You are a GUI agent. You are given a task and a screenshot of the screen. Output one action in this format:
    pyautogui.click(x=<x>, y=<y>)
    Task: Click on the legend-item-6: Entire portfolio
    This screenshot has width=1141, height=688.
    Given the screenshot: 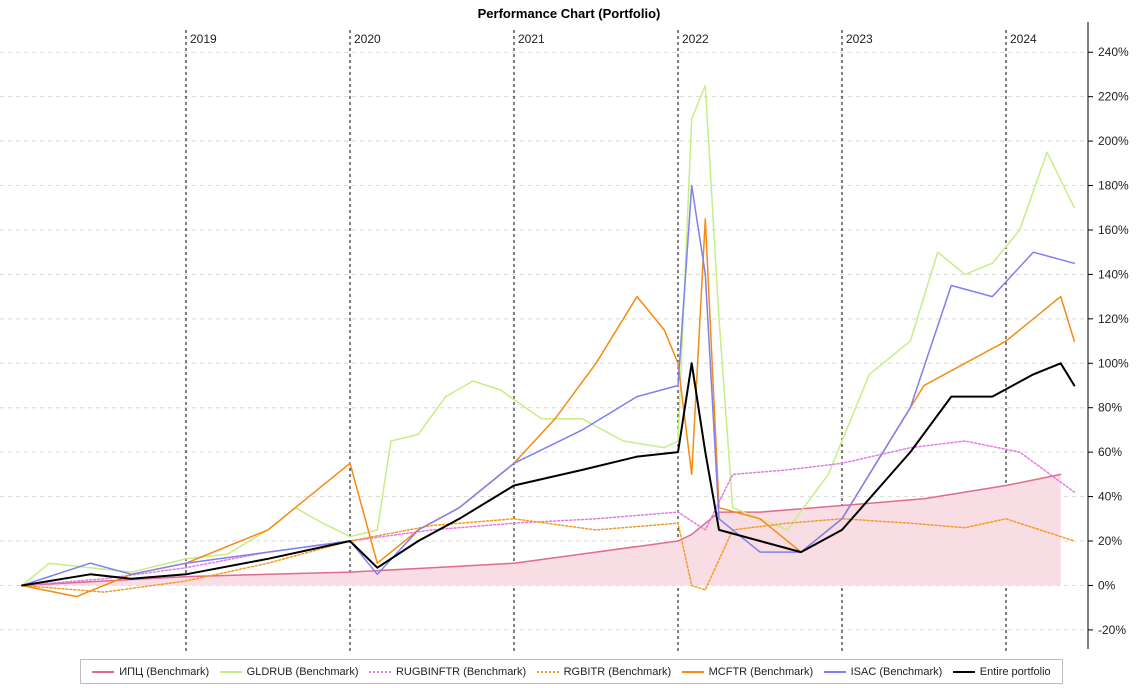 What is the action you would take?
    pyautogui.click(x=1001, y=671)
    